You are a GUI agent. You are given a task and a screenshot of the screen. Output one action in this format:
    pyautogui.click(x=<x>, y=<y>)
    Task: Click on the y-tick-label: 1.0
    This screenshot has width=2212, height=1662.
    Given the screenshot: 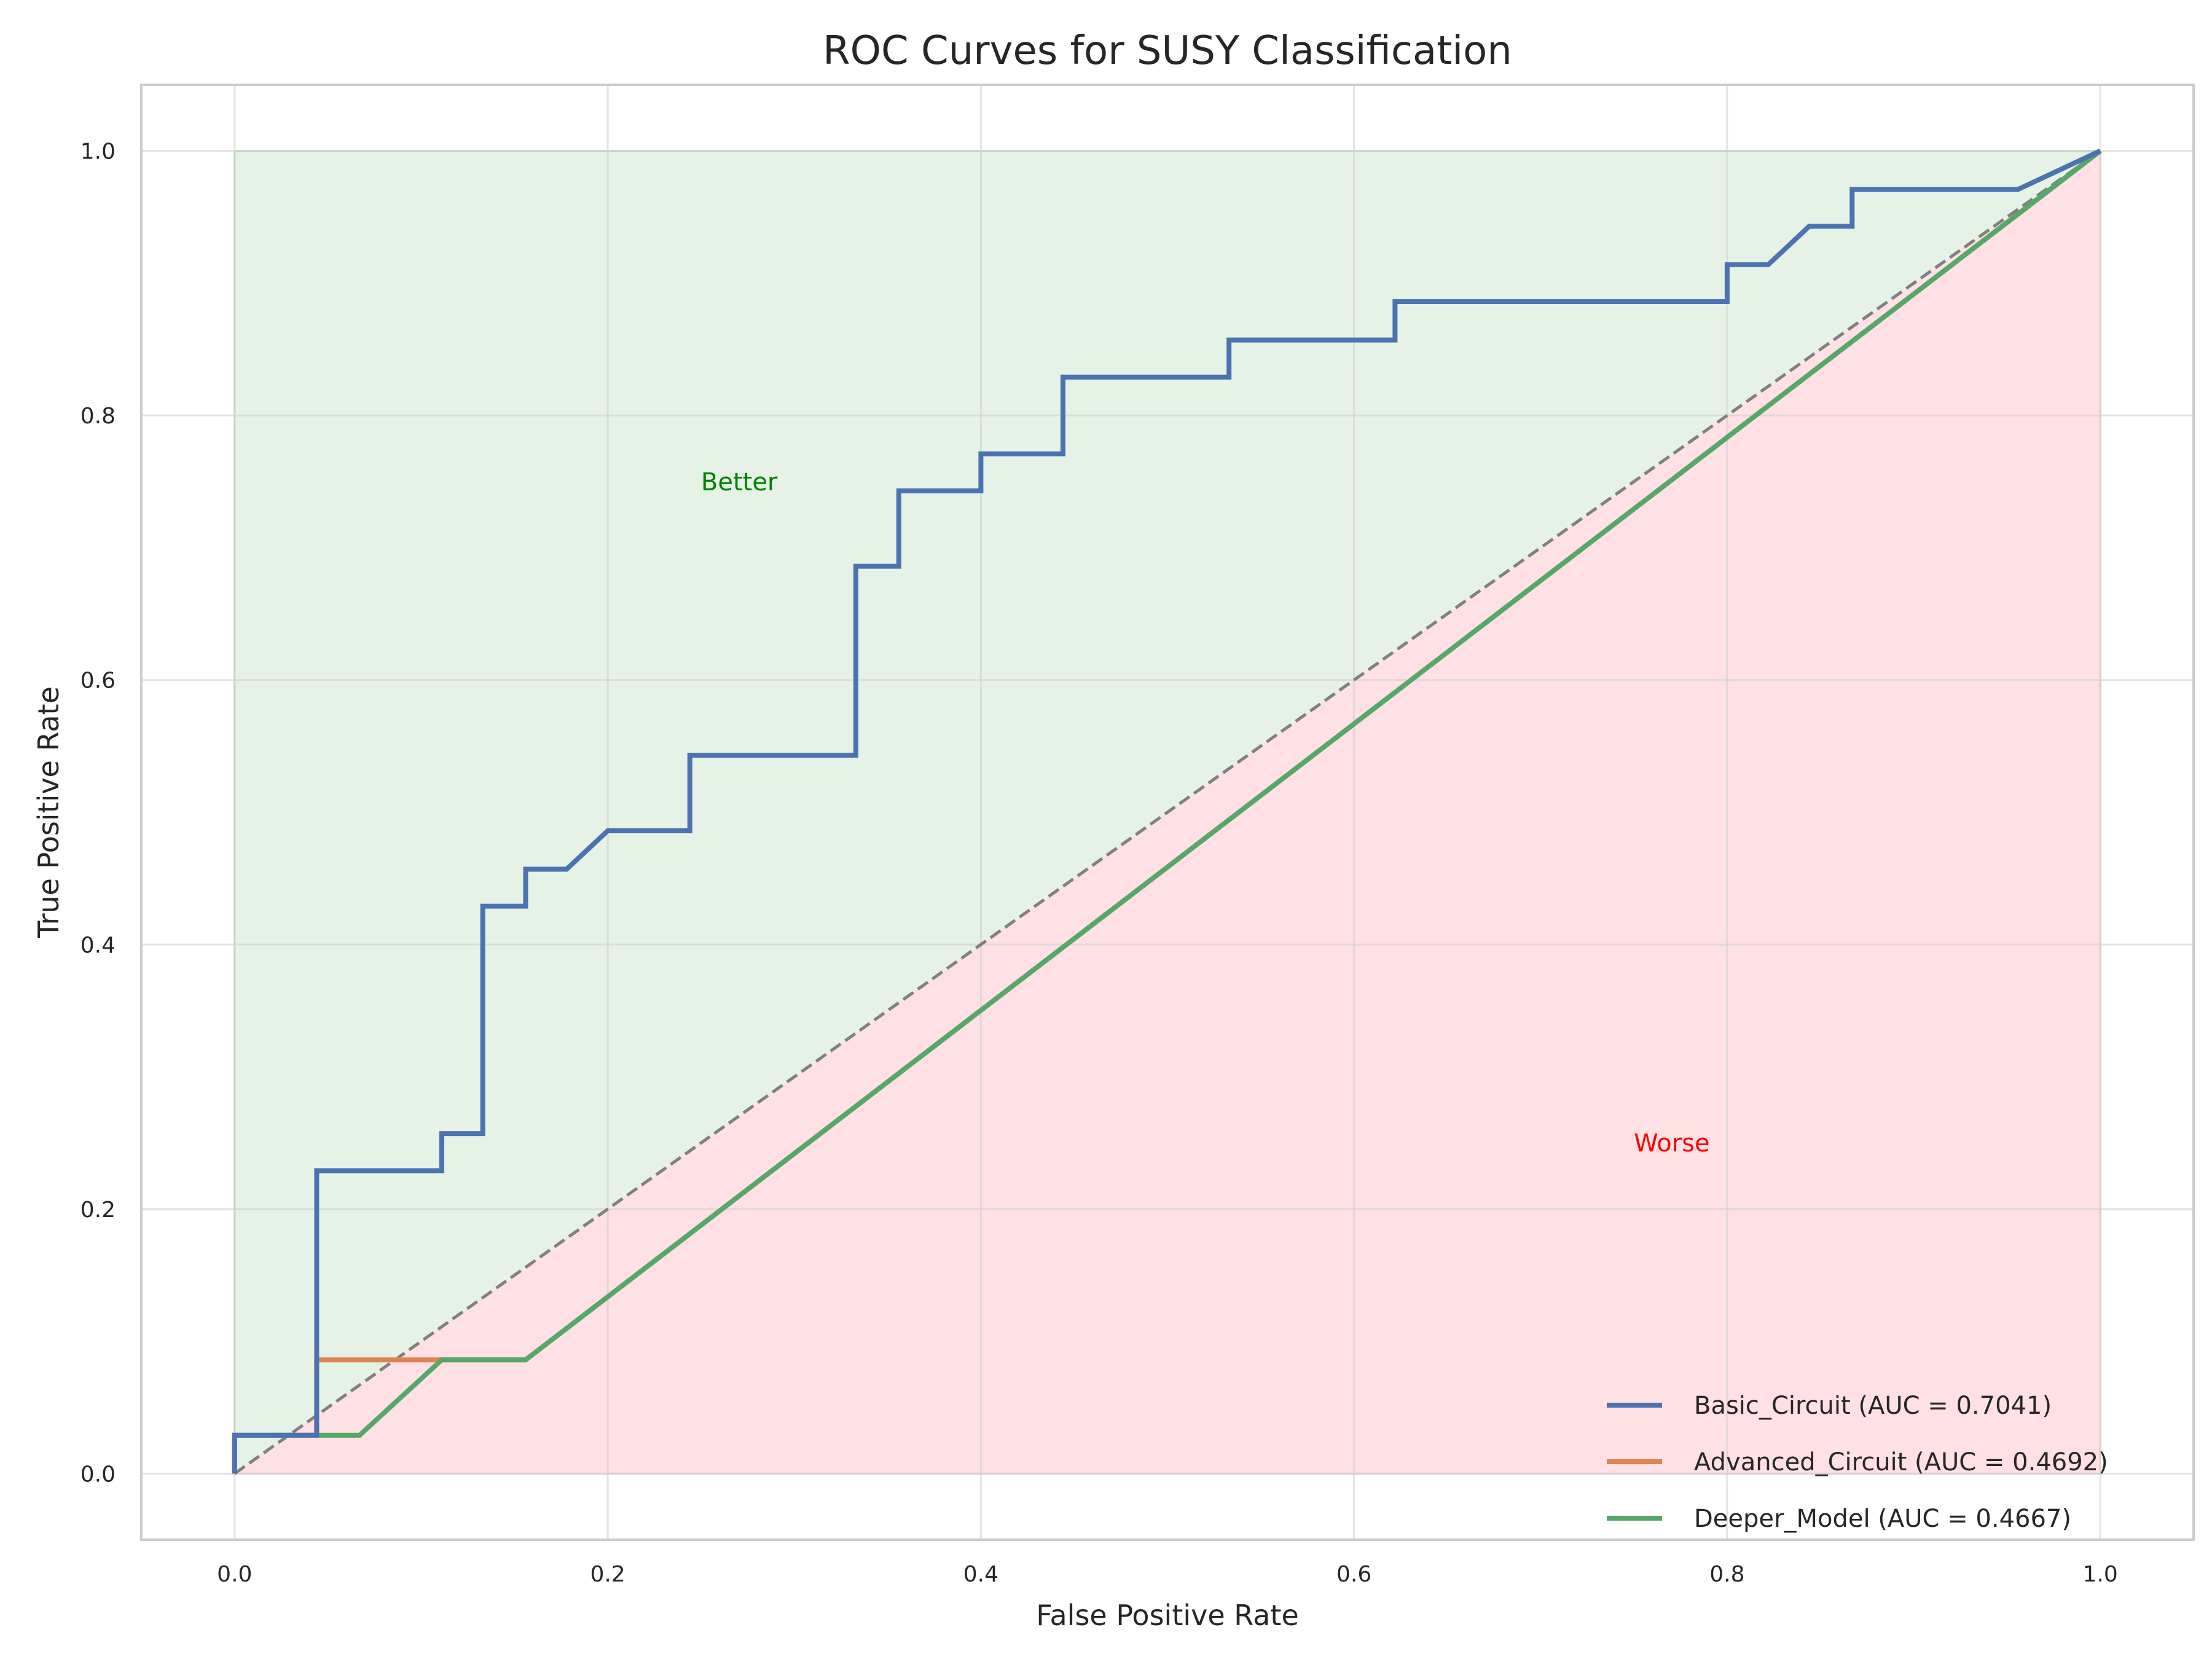 What is the action you would take?
    pyautogui.click(x=98, y=152)
    